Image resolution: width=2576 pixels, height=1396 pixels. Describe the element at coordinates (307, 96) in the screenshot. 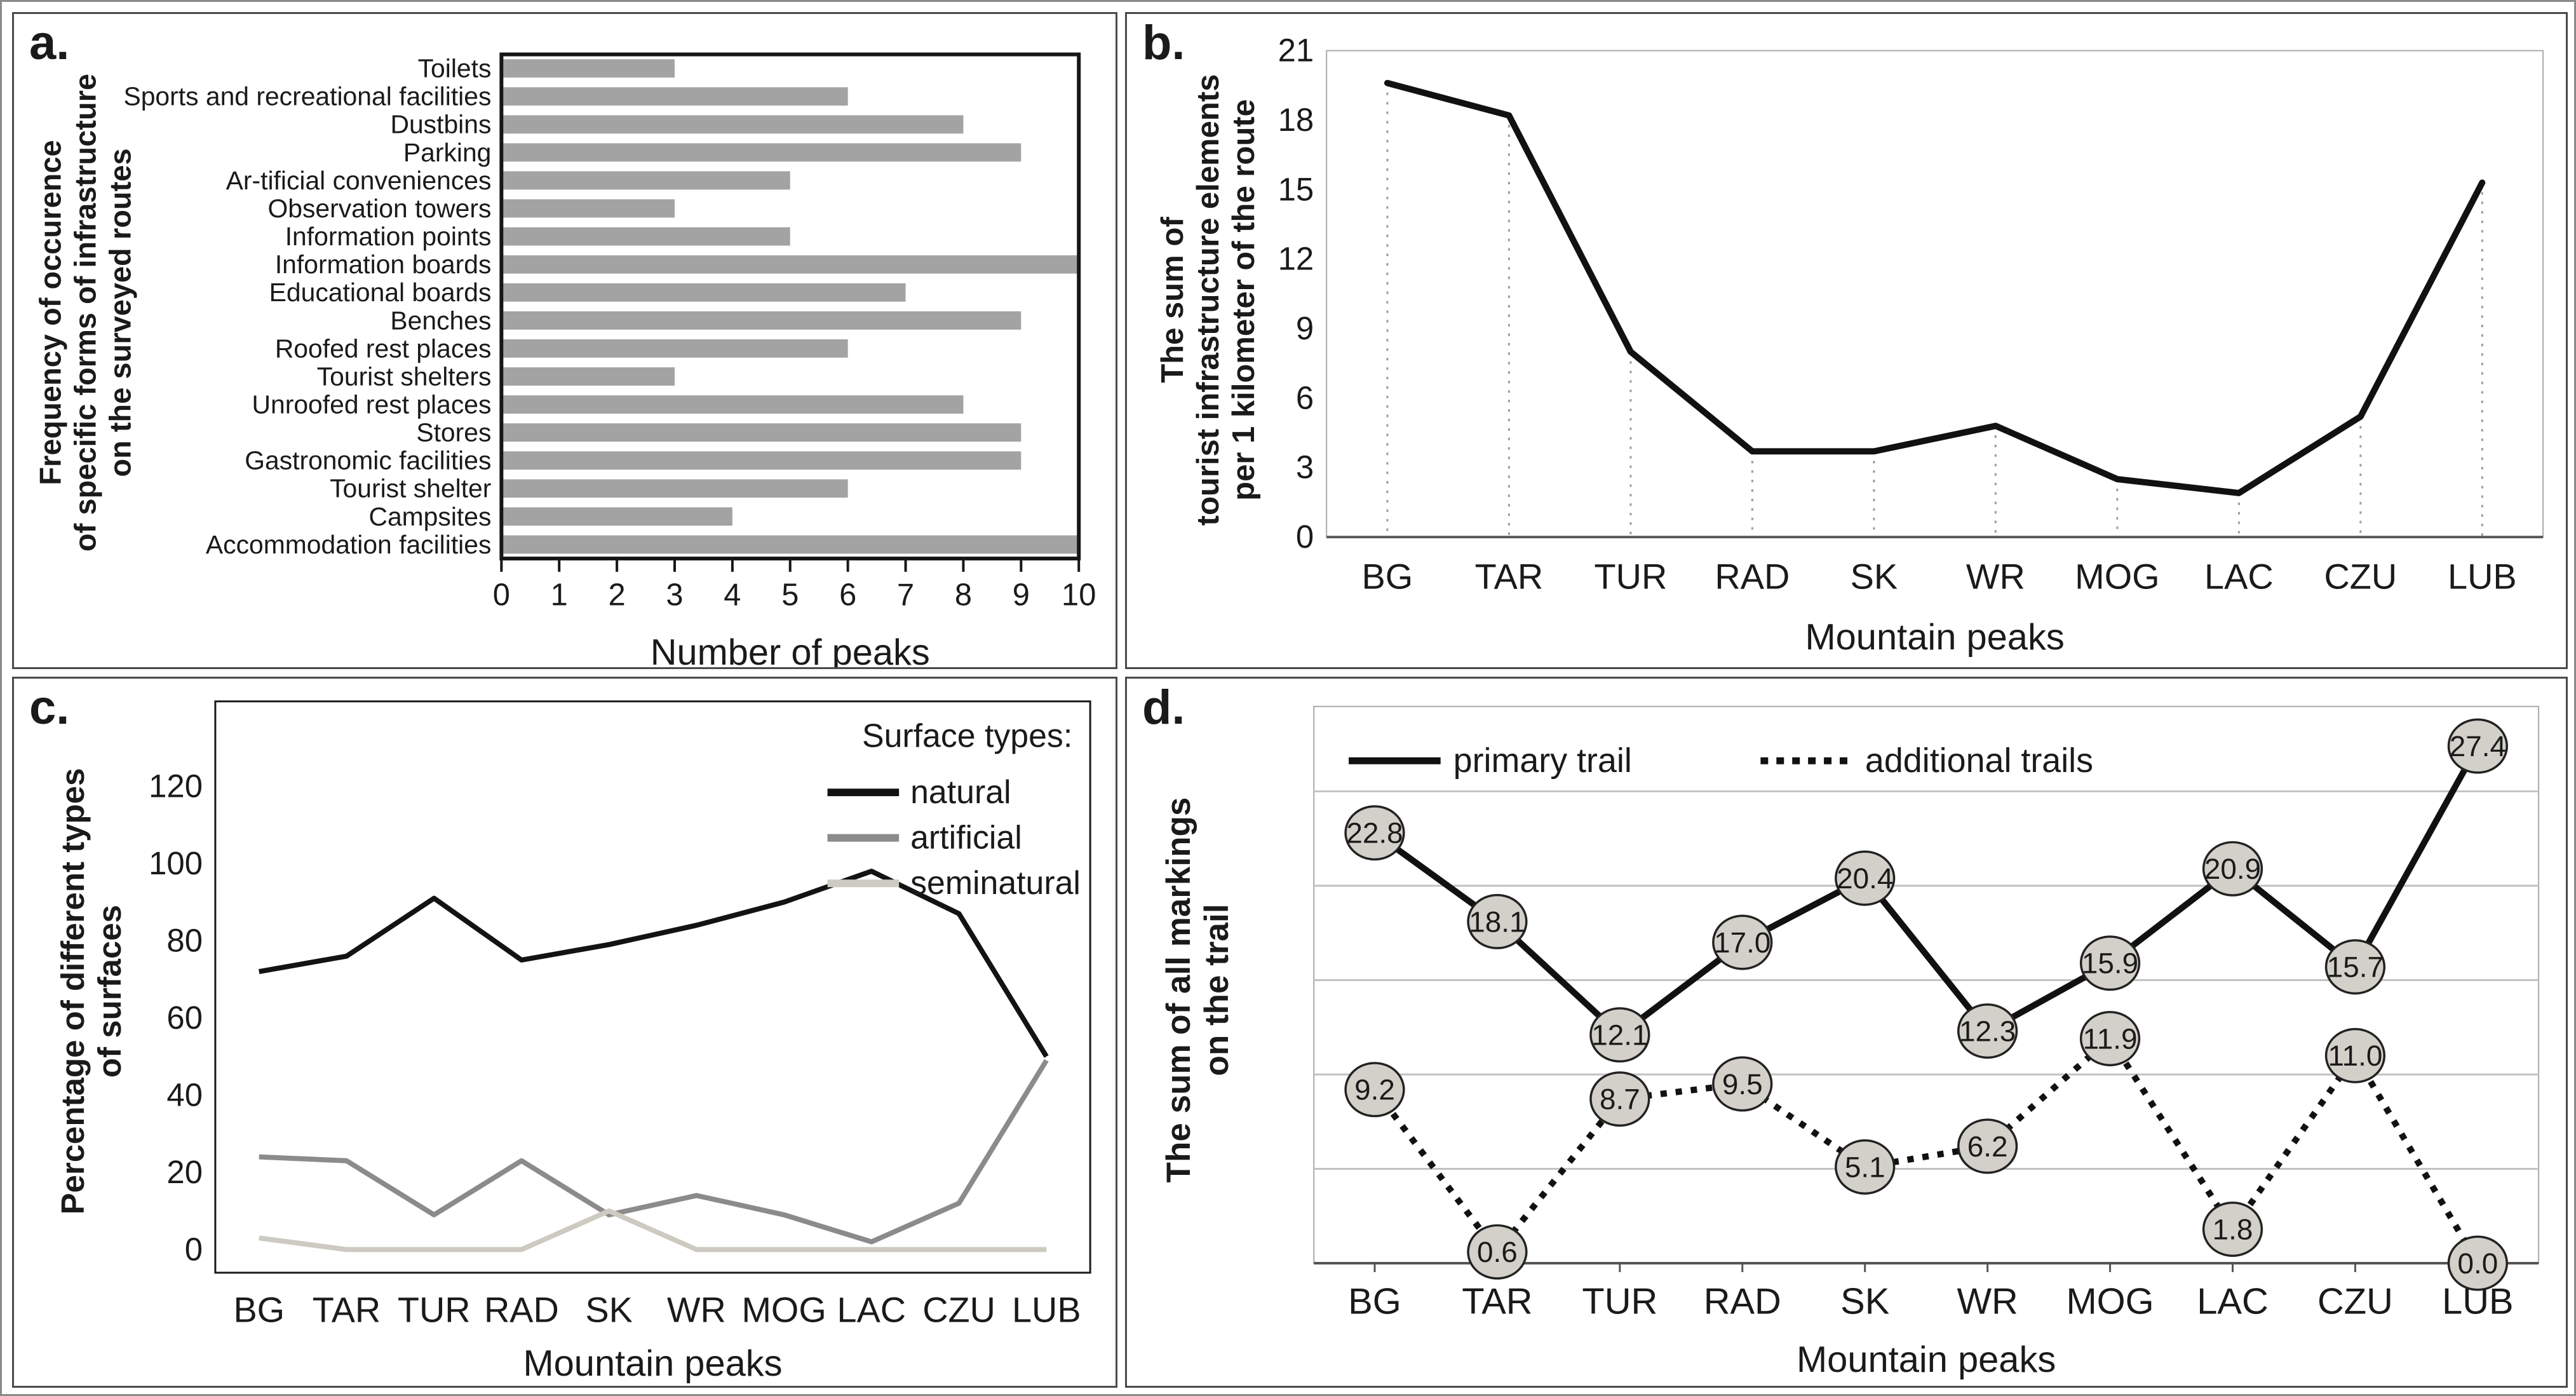

I see `bar-category-label: Sports and recreational facilities` at that location.